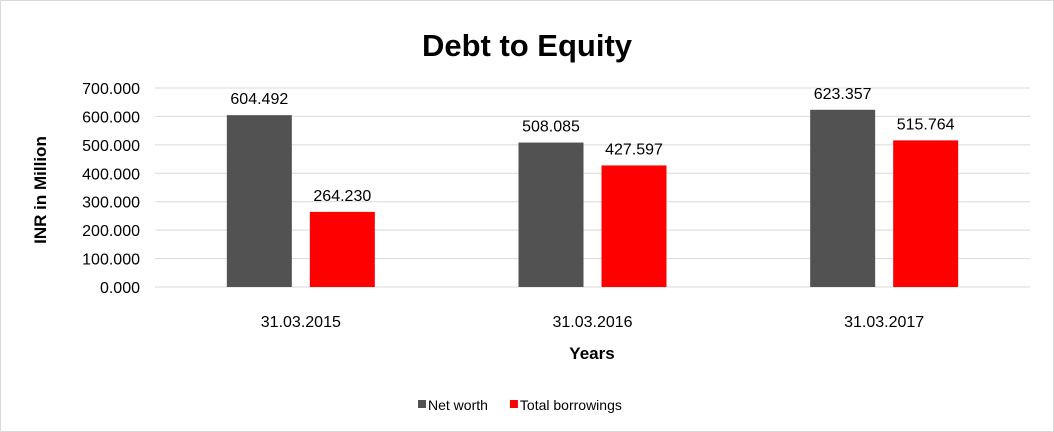  I want to click on y-axis-label: INR in Million, so click(40, 190).